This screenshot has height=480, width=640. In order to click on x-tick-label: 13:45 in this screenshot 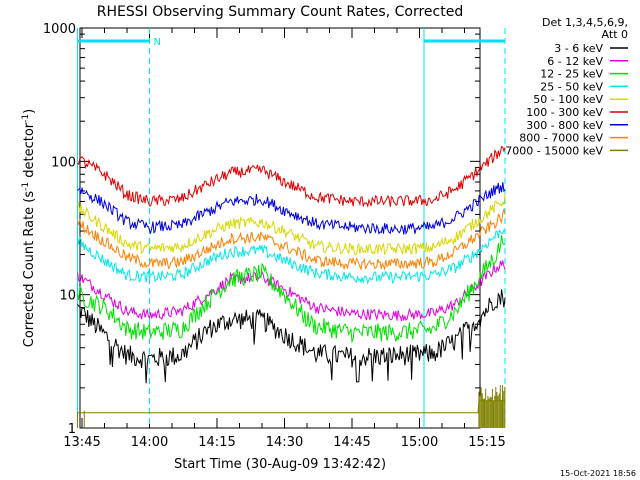, I will do `click(81, 442)`.